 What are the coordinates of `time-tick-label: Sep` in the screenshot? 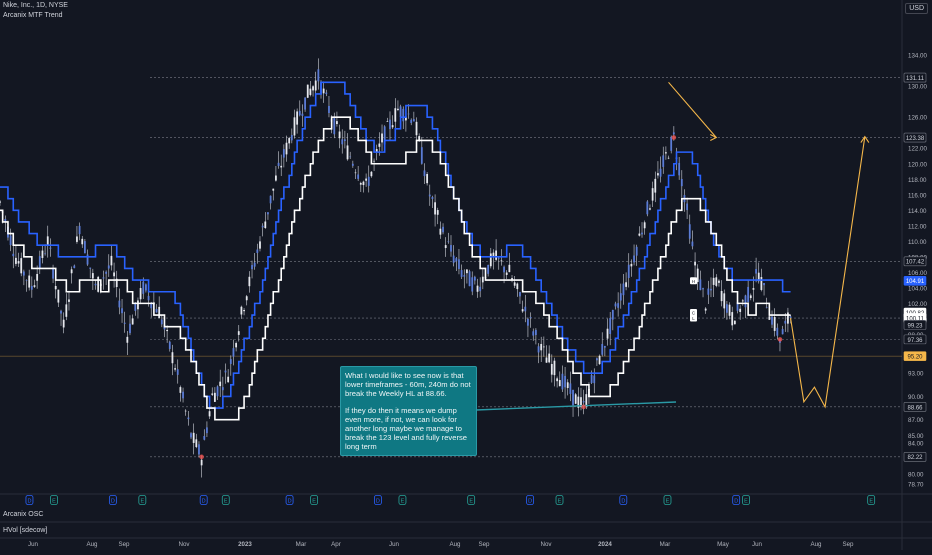 It's located at (484, 544).